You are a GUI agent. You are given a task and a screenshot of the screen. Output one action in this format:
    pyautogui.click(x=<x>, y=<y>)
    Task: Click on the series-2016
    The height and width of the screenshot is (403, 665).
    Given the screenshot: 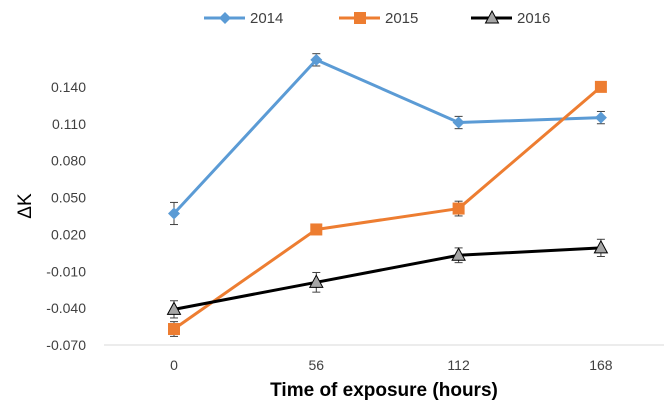 What is the action you would take?
    pyautogui.click(x=387, y=278)
    